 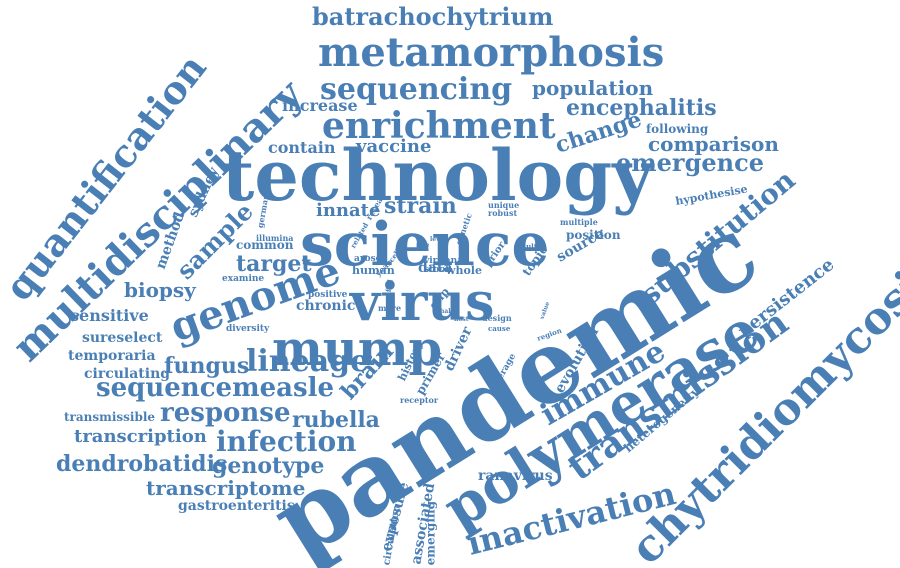 What do you see at coordinates (422, 303) in the screenshot?
I see `cloud-word-virus: virus` at bounding box center [422, 303].